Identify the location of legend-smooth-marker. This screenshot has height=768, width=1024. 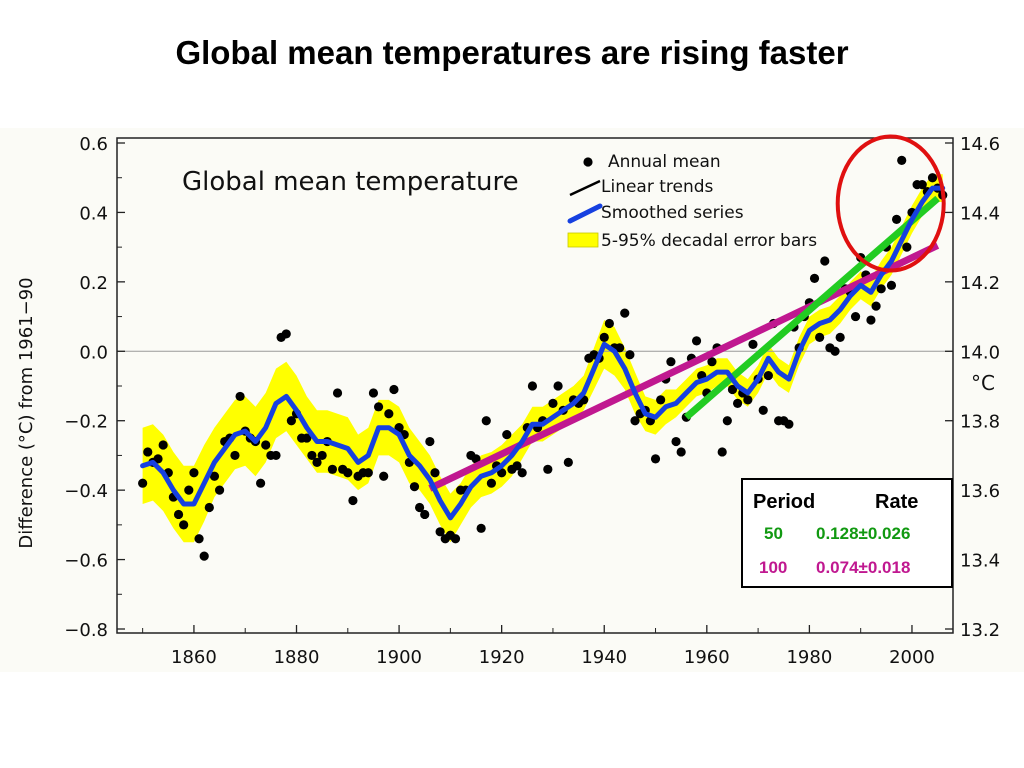
(585, 213).